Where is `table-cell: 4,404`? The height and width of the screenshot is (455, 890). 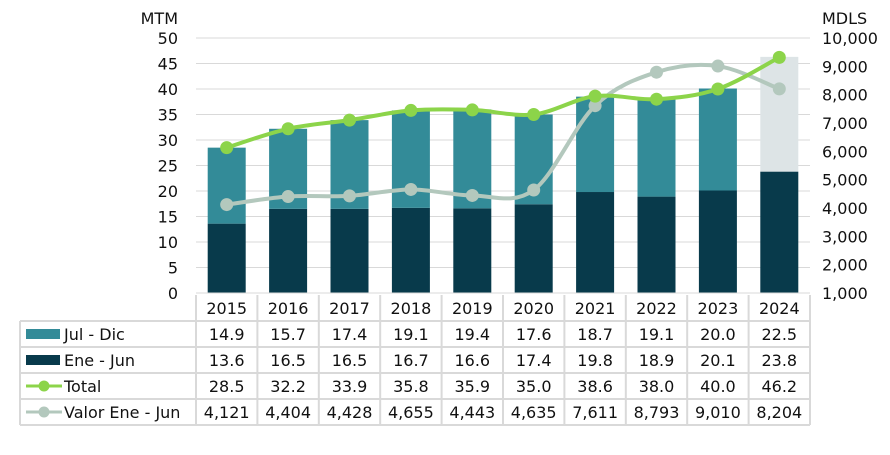 table-cell: 4,404 is located at coordinates (288, 412).